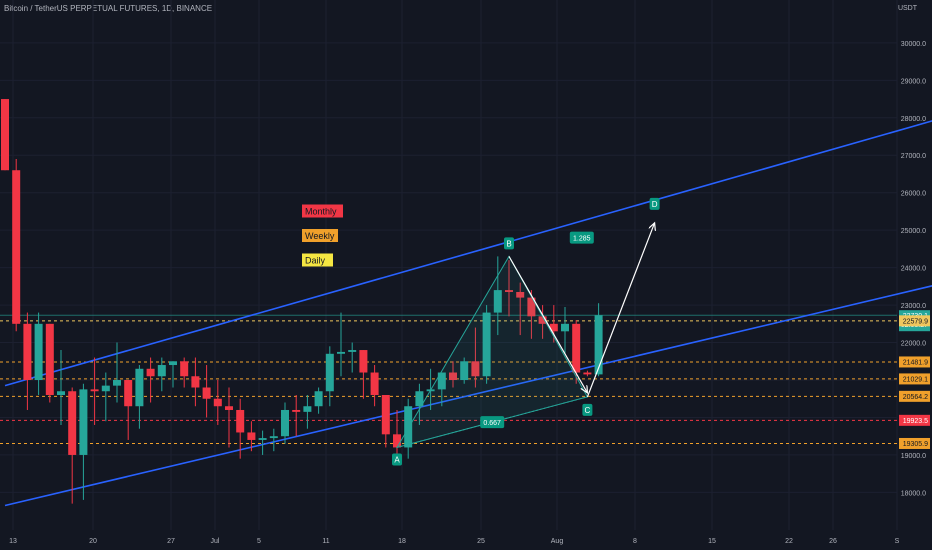 The height and width of the screenshot is (550, 932). Describe the element at coordinates (789, 541) in the screenshot. I see `x-tick-label: 22` at that location.